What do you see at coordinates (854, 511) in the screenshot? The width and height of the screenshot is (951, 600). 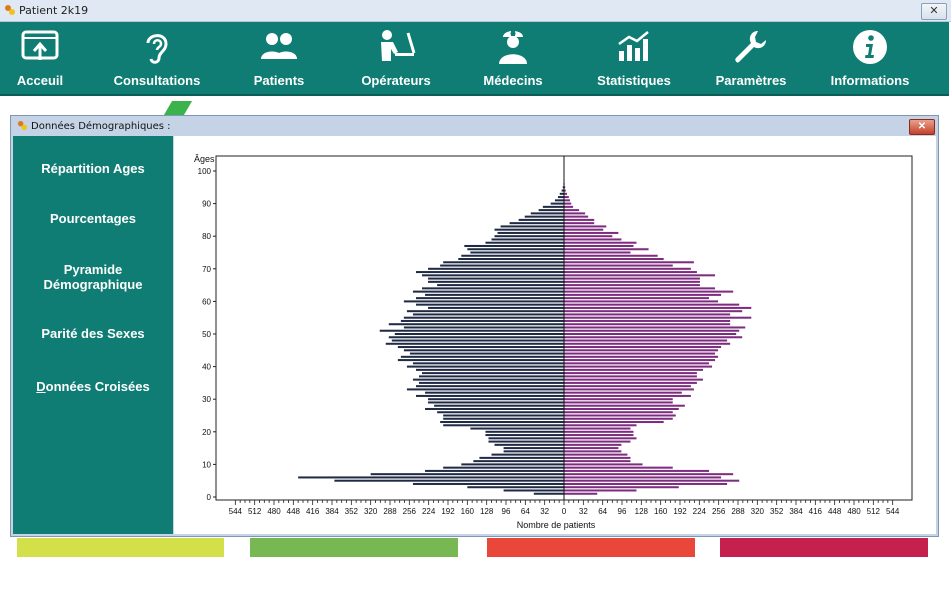 I see `x-tick-label: 480` at bounding box center [854, 511].